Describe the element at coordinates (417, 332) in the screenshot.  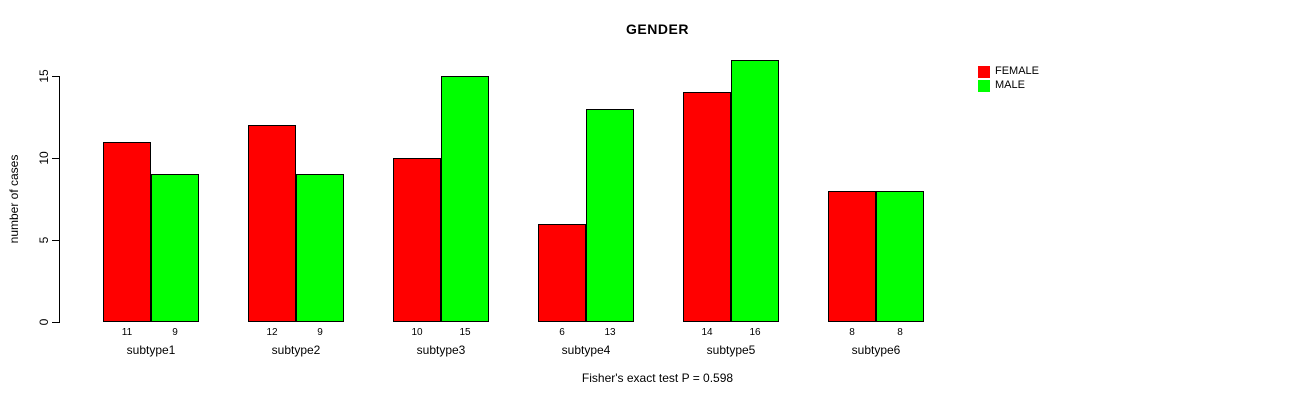
I see `bar-value-label: 10` at that location.